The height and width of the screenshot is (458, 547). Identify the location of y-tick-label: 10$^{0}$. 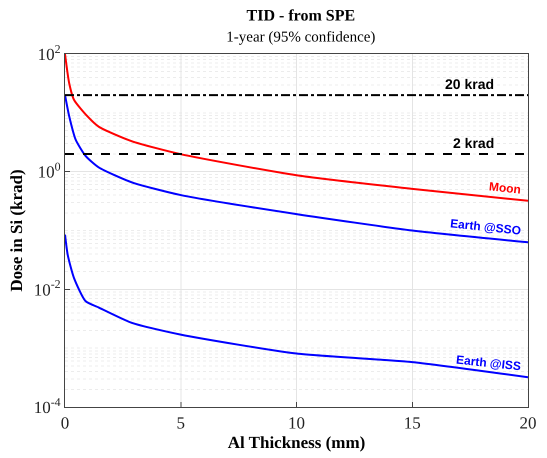
(49, 170).